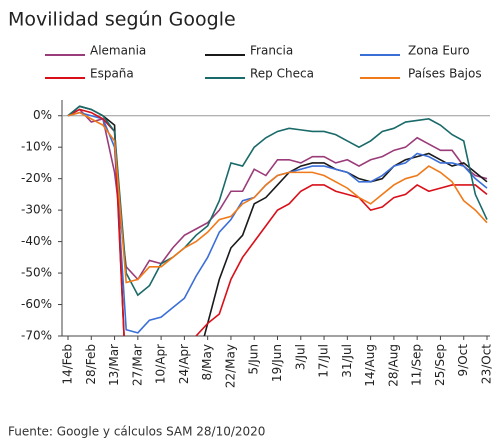 This screenshot has height=447, width=499. Describe the element at coordinates (230, 366) in the screenshot. I see `x-tick-label: 22/May` at that location.